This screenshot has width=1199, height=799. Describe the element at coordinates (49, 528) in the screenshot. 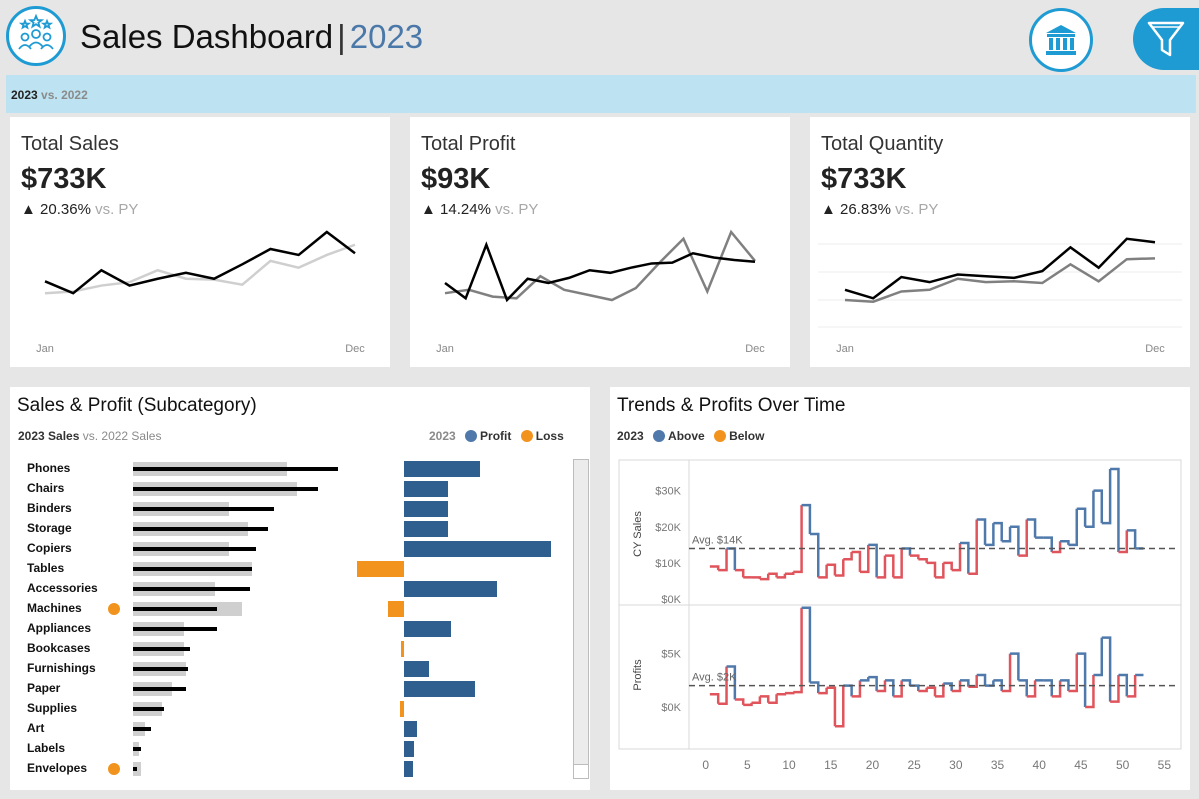

I see `subcategory-label: Storage` at that location.